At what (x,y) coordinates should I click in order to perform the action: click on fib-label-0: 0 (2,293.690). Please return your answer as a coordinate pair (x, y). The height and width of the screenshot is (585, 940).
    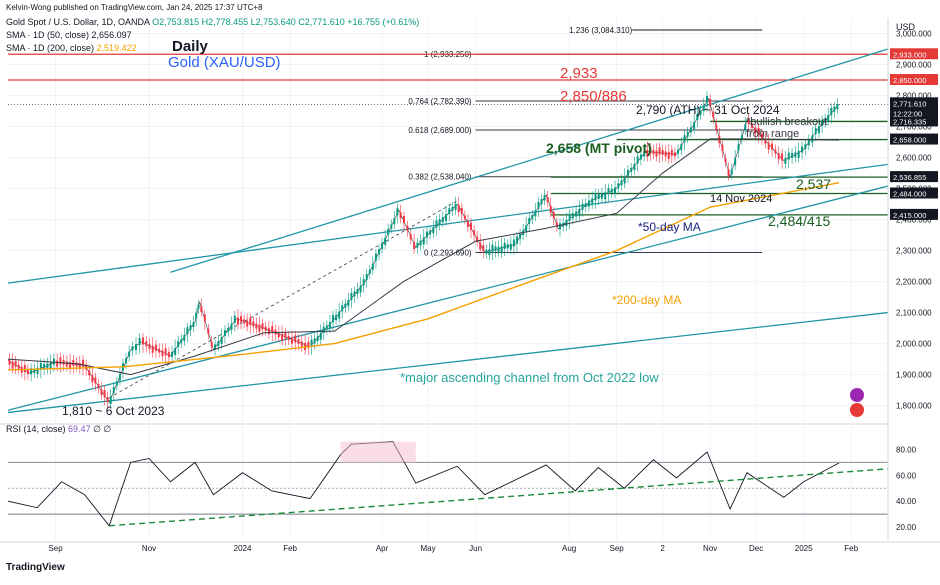
    Looking at the image, I should click on (448, 253).